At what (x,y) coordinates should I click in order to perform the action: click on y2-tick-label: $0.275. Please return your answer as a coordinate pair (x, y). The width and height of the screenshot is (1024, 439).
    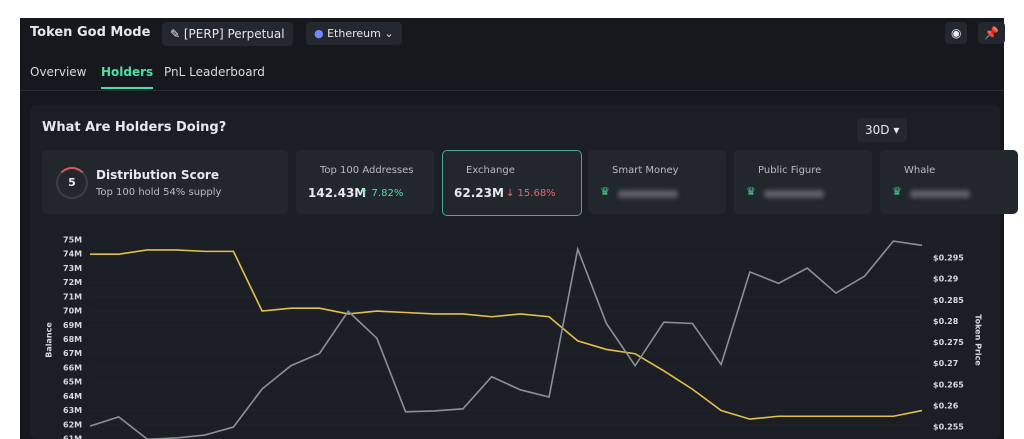
    Looking at the image, I should click on (948, 342).